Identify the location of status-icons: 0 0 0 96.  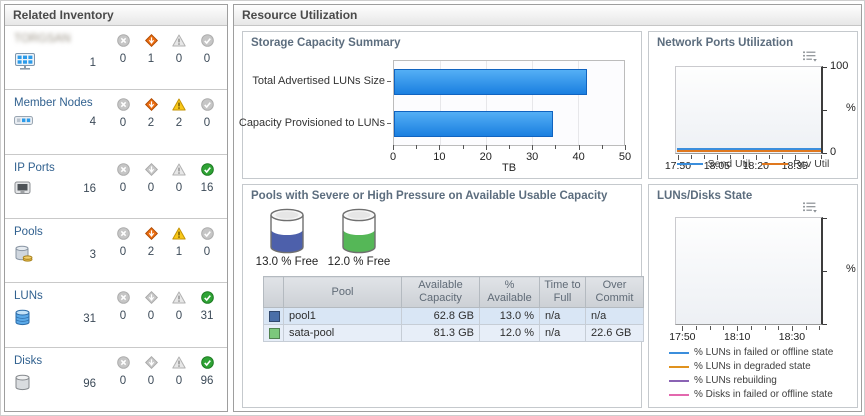
(165, 383).